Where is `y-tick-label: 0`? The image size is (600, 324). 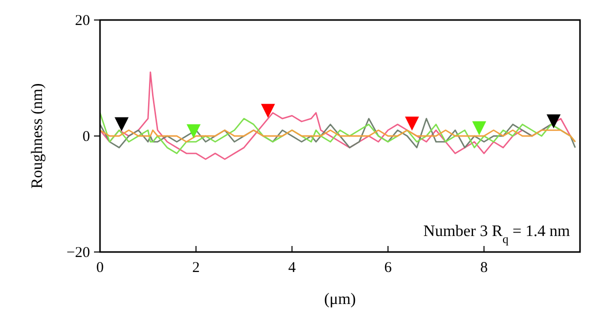 y-tick-label: 0 is located at coordinates (86, 137).